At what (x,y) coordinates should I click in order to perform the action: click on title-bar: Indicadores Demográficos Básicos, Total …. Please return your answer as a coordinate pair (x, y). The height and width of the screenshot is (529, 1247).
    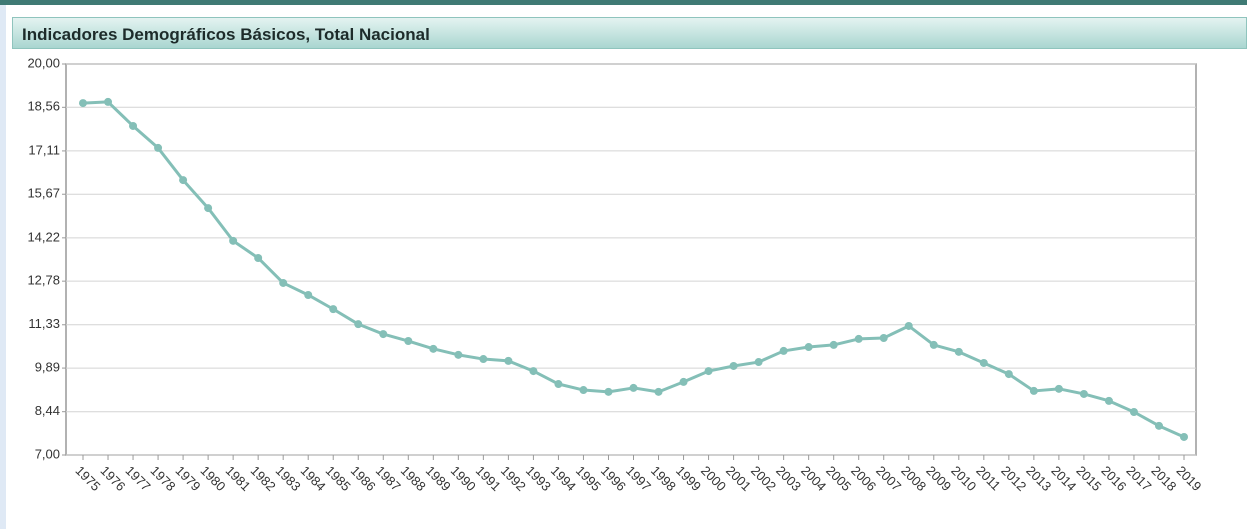
    Looking at the image, I should click on (629, 33).